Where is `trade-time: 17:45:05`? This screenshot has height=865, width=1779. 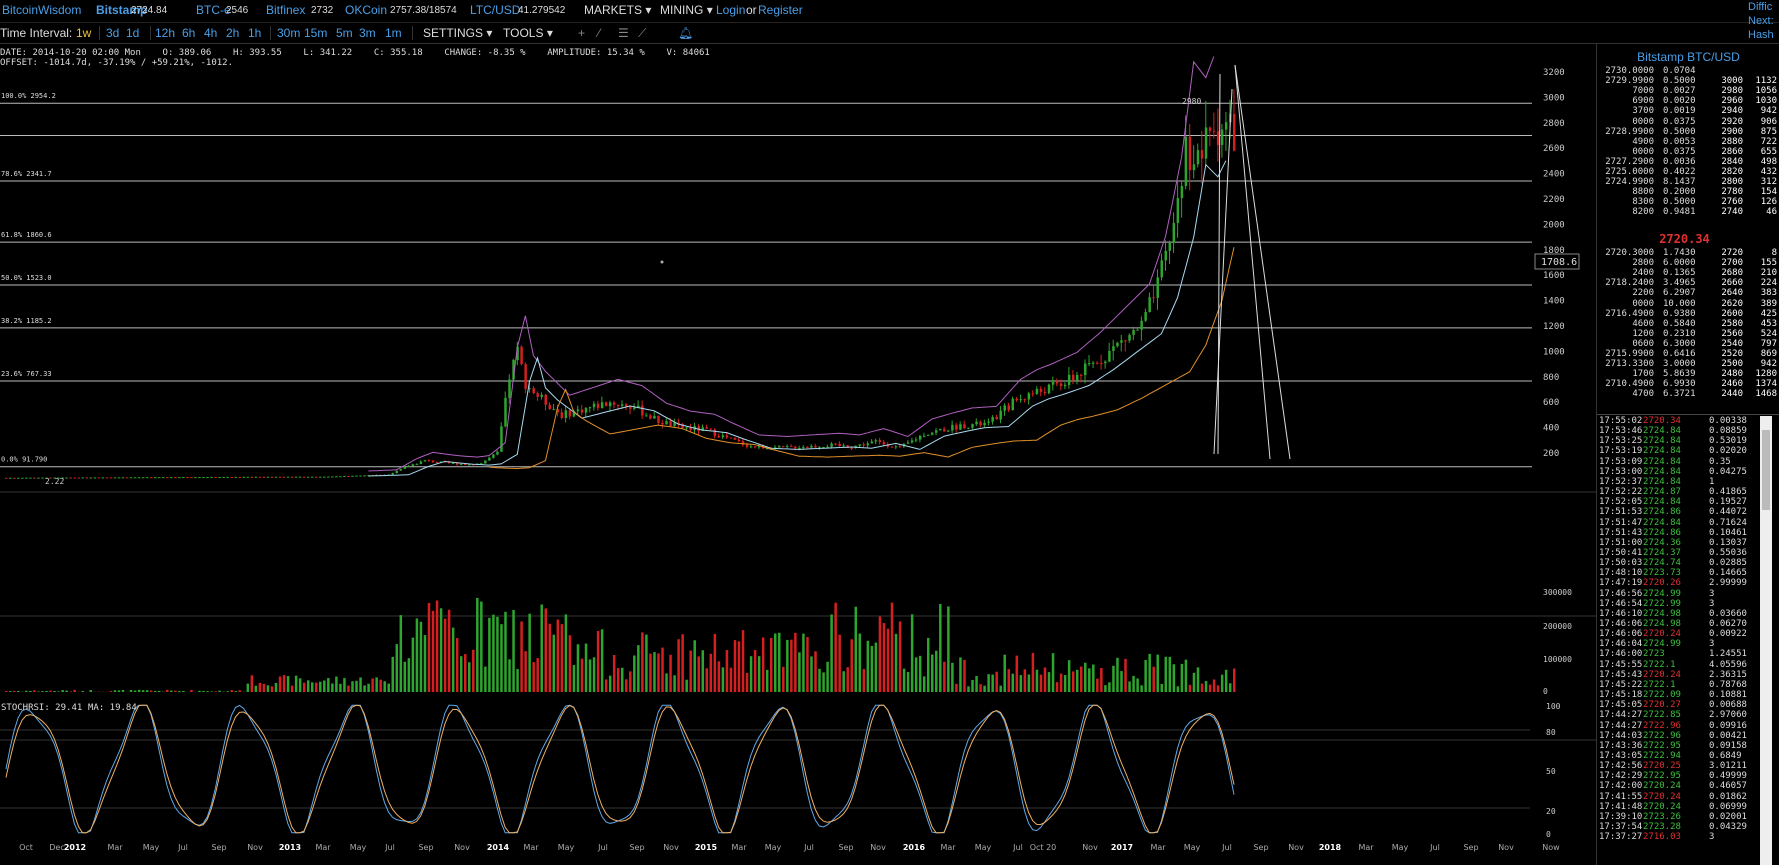 trade-time: 17:45:05 is located at coordinates (1621, 705).